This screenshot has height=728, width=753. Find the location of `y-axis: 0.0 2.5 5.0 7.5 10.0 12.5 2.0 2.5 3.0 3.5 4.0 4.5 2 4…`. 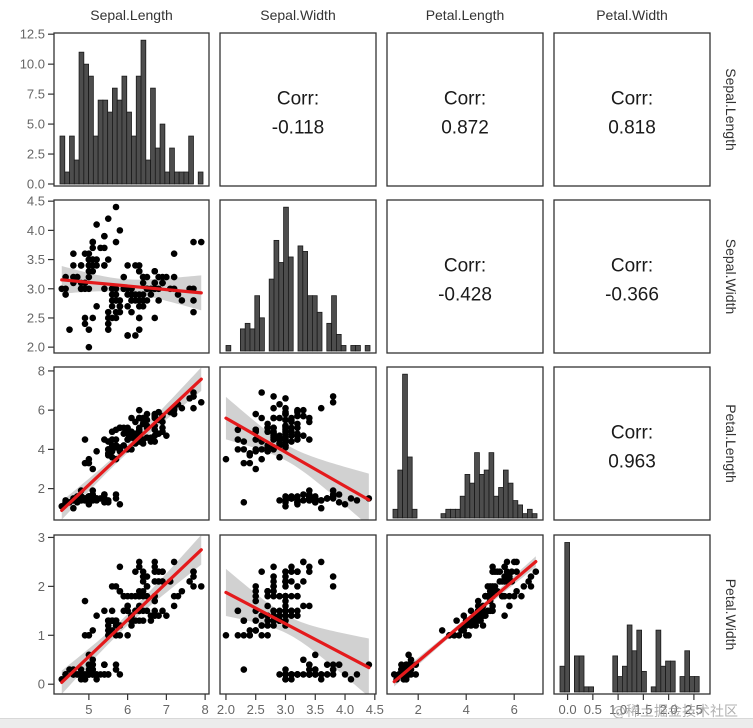

y-axis: 0.0 2.5 5.0 7.5 10.0 12.5 2.0 2.5 3.0 3.5 4.0 4.5 2 4… is located at coordinates (37, 359).